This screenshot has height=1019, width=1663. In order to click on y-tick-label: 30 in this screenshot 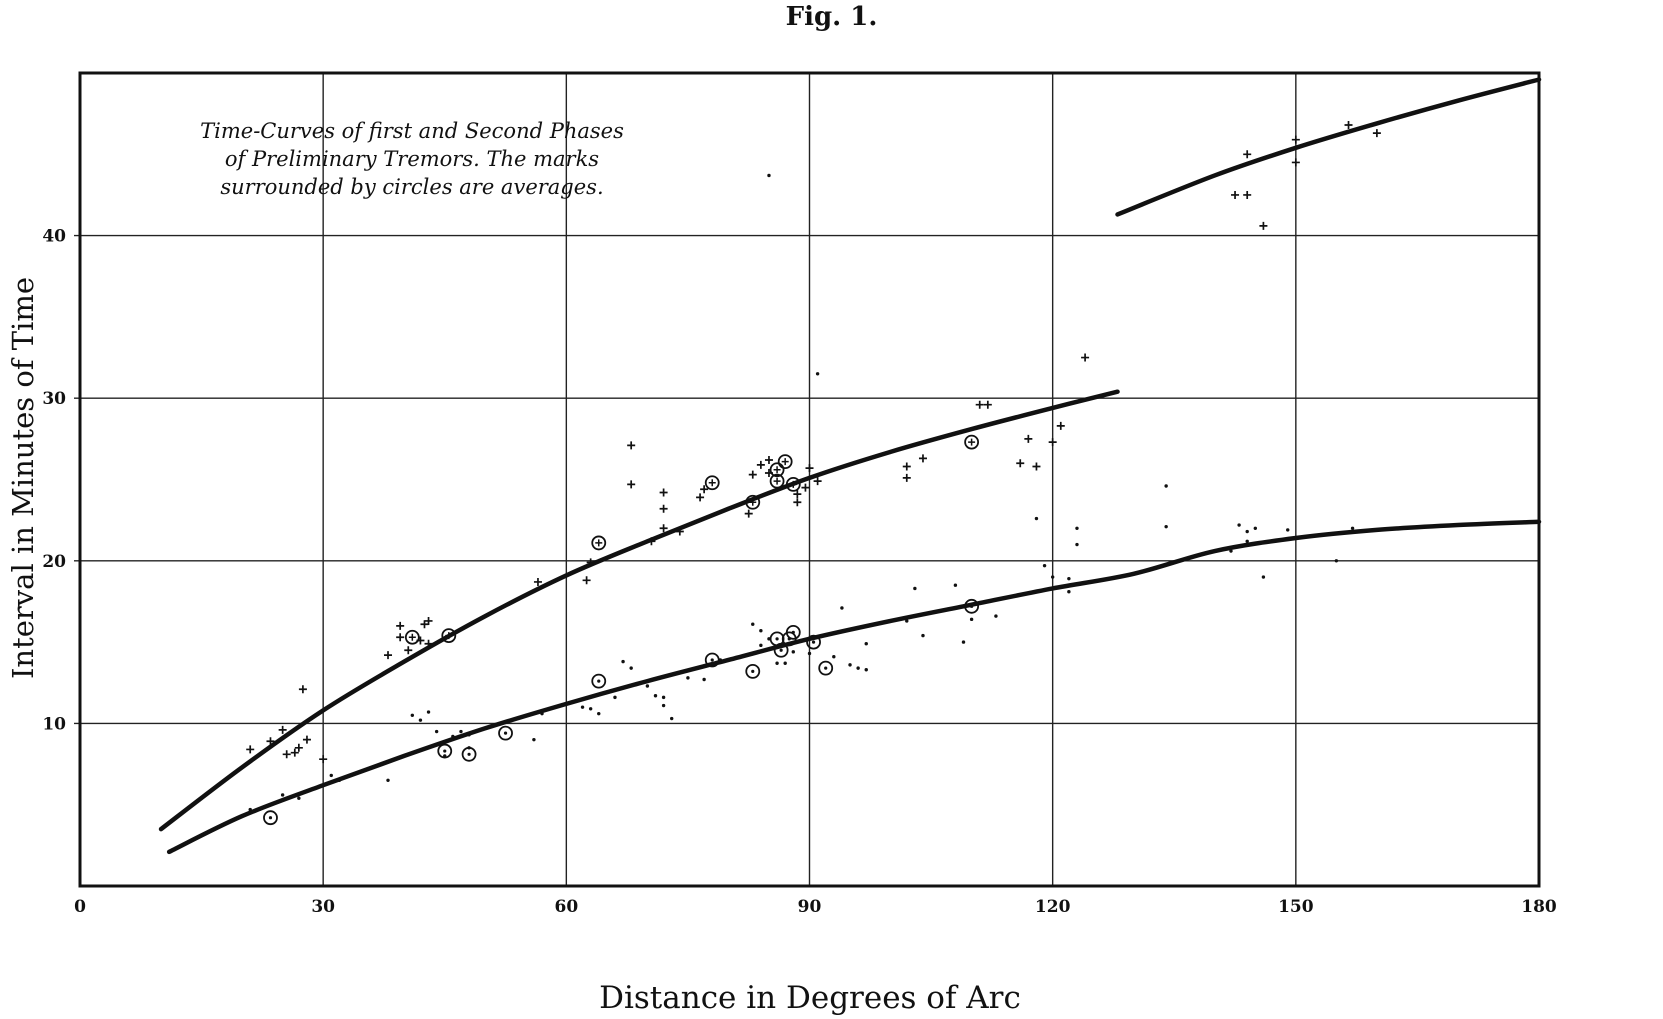, I will do `click(54, 399)`.